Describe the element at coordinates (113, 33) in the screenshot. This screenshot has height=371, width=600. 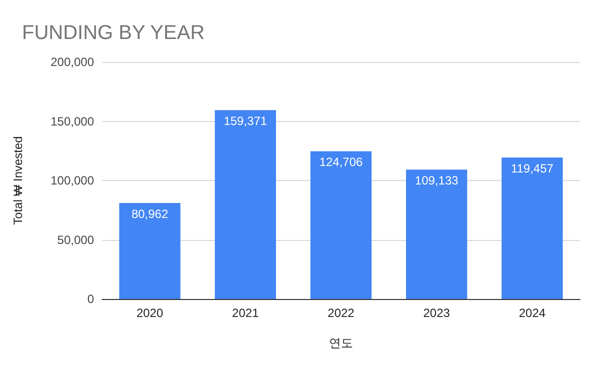
I see `chart-title: FUNDING BY YEAR` at that location.